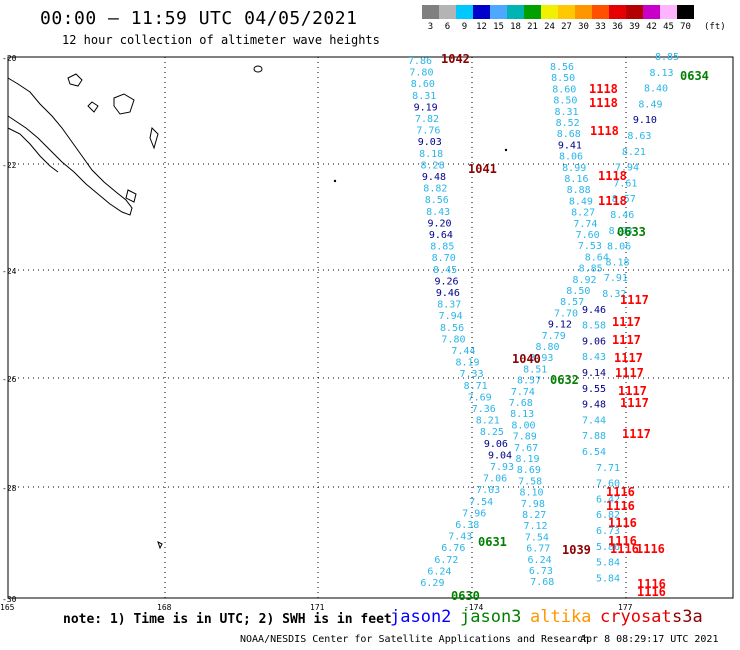 Image resolution: width=740 pixels, height=650 pixels. I want to click on wave-height-value: 7.58, so click(530, 481).